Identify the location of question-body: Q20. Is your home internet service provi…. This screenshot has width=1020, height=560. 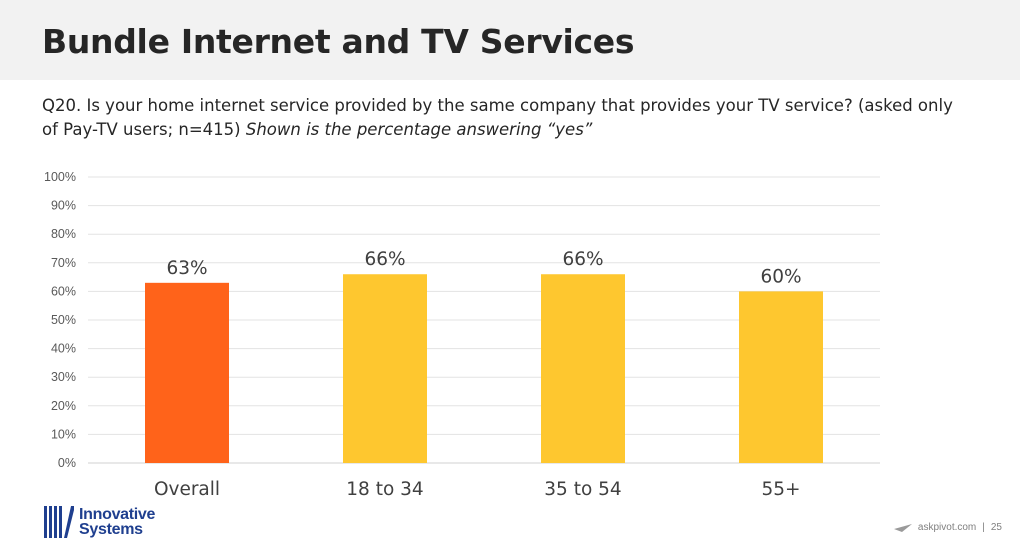
(497, 117).